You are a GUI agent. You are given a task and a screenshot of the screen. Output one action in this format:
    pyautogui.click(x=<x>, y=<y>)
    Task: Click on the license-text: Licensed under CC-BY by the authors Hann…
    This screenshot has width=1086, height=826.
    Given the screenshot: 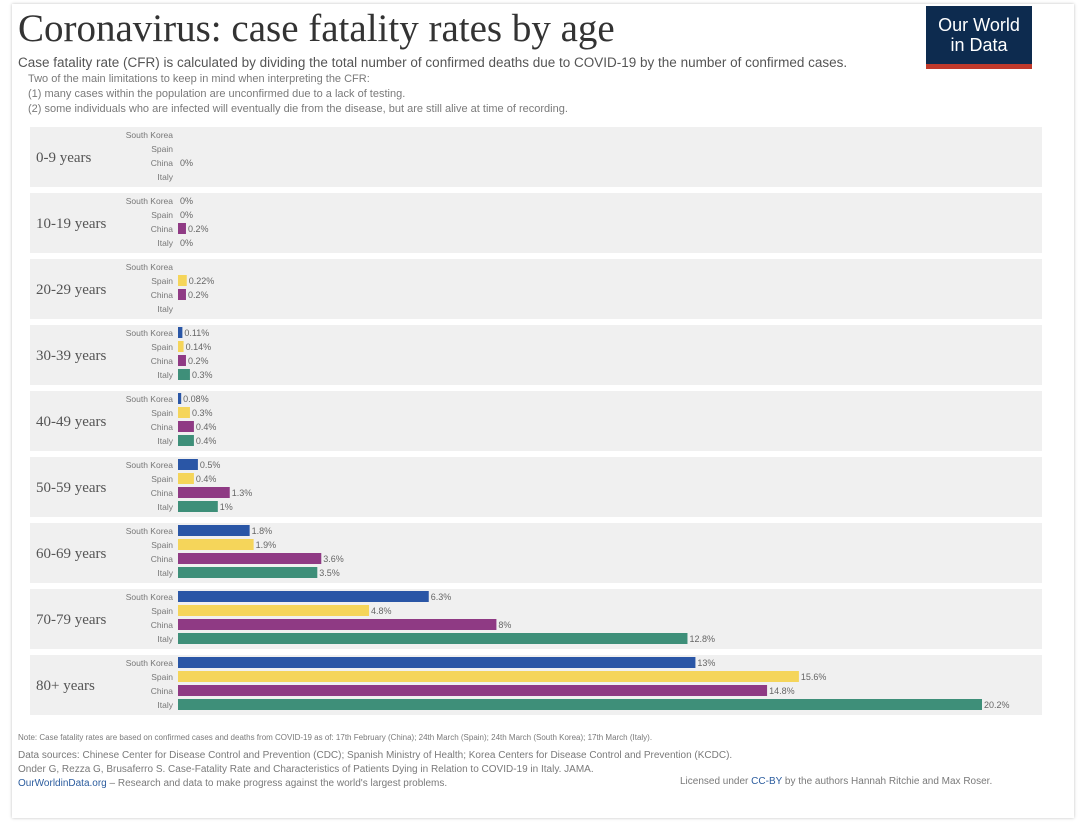 What is the action you would take?
    pyautogui.click(x=836, y=781)
    